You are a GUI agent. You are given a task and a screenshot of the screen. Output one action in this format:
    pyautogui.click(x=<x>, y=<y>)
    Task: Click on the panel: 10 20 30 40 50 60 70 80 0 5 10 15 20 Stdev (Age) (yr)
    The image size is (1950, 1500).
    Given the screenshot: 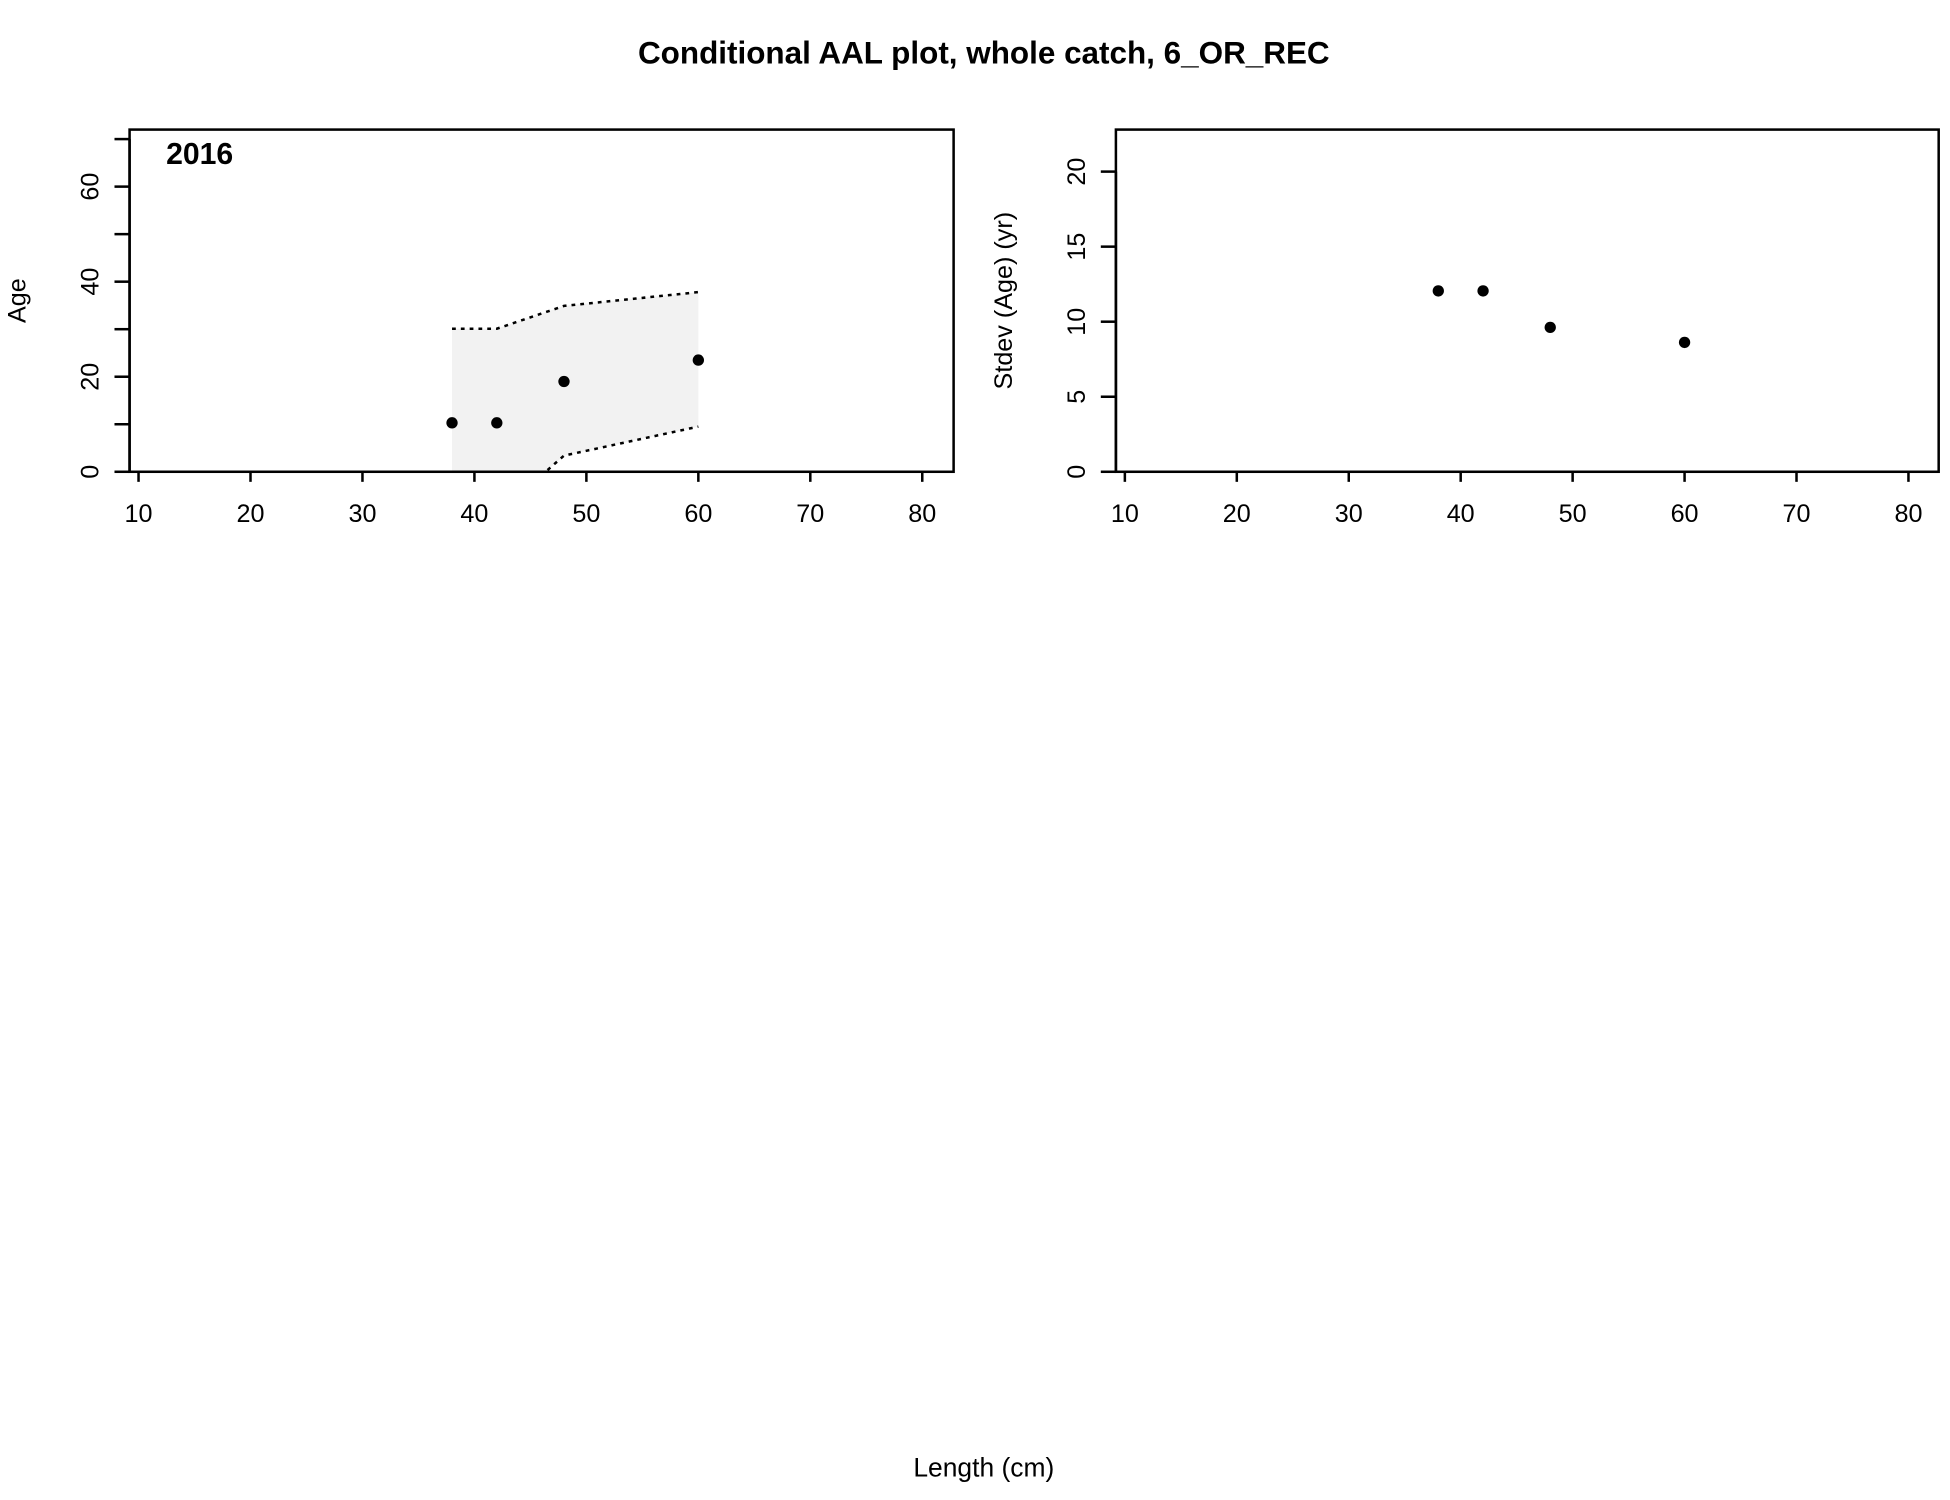 What is the action you would take?
    pyautogui.click(x=1465, y=328)
    